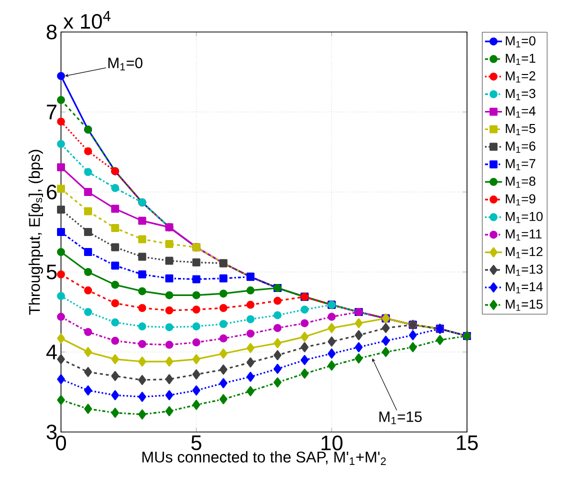 The image size is (569, 492). Describe the element at coordinates (61, 443) in the screenshot. I see `x-tick-label: 0` at that location.